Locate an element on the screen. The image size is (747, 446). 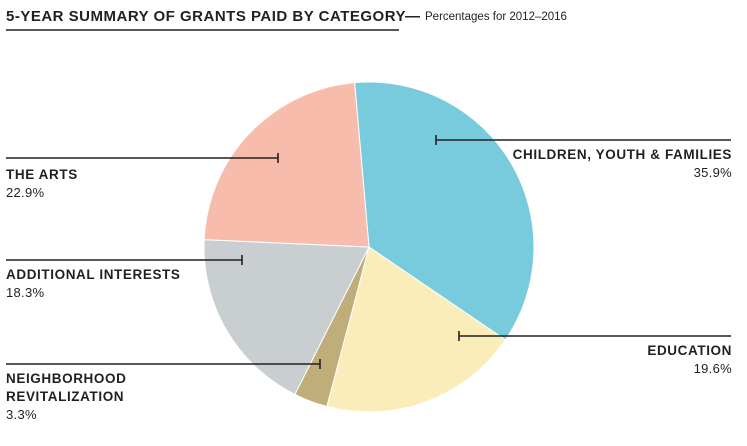
category-label-education: EDUCATION is located at coordinates (689, 350).